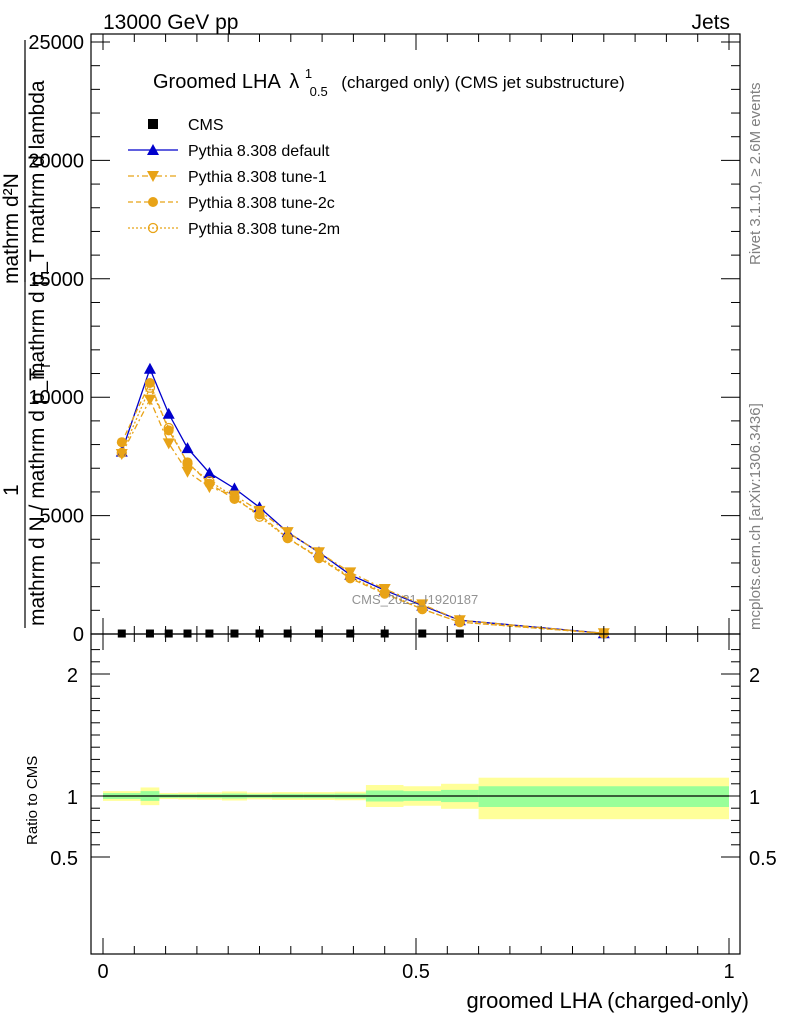  Describe the element at coordinates (608, 1000) in the screenshot. I see `x-axis-label: groomed LHA (charged-only)` at that location.